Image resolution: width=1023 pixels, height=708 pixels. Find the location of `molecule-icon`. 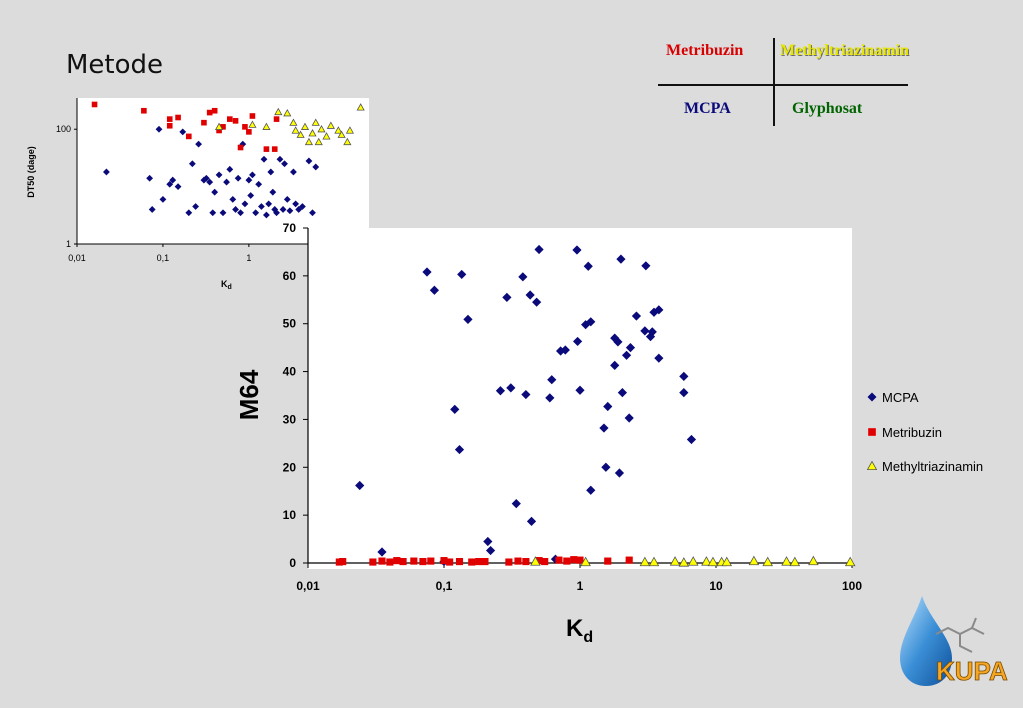

molecule-icon is located at coordinates (960, 635).